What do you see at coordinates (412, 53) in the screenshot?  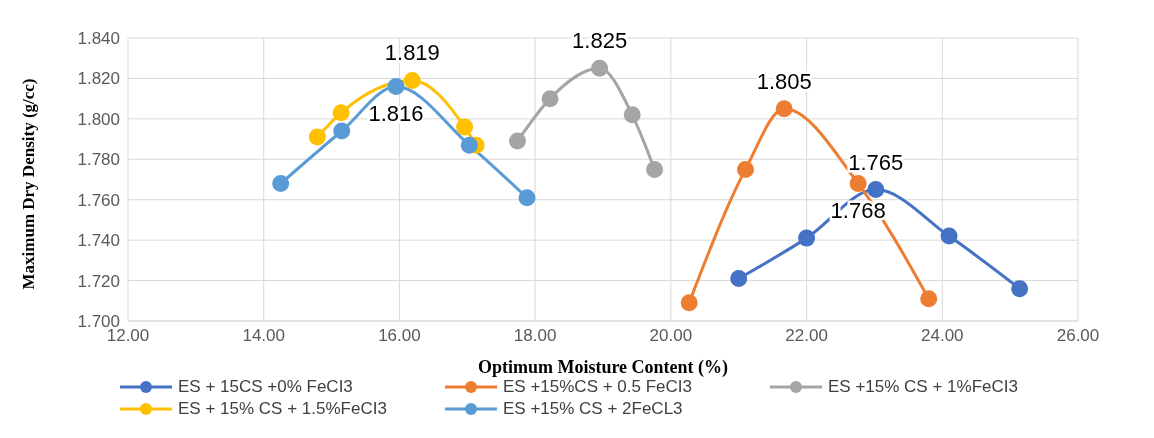 I see `data-label: 1.819` at bounding box center [412, 53].